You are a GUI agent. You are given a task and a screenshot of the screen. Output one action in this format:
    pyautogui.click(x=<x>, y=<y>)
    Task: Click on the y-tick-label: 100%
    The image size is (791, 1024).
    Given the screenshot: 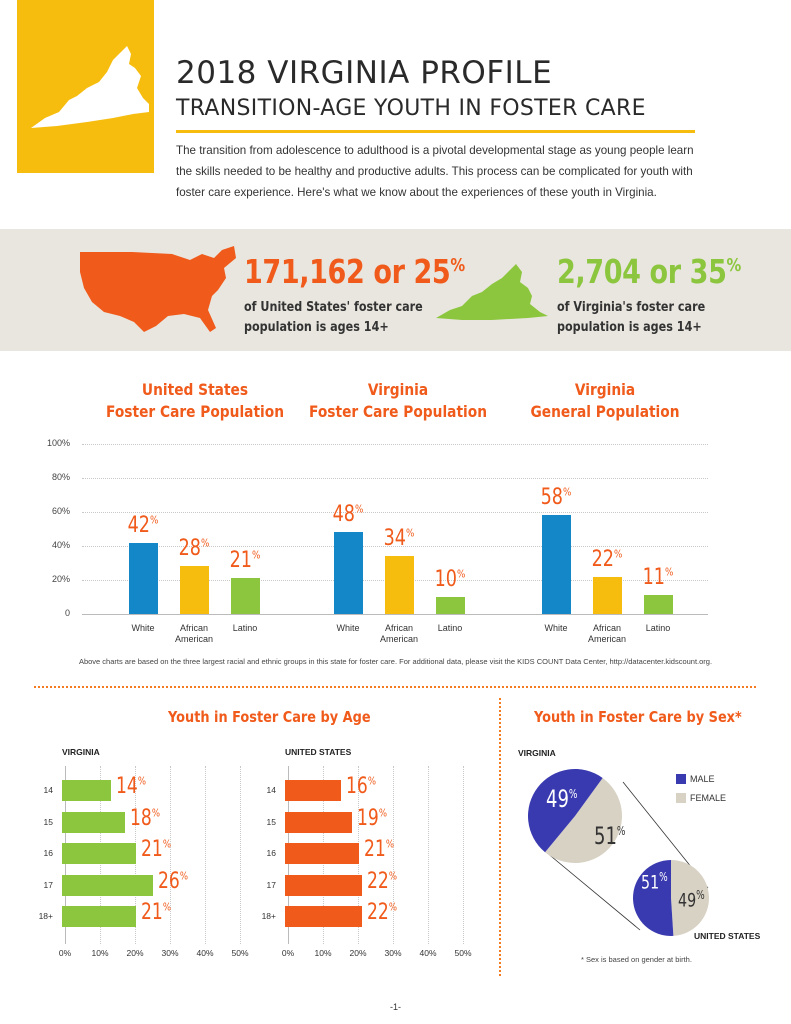 What is the action you would take?
    pyautogui.click(x=58, y=443)
    